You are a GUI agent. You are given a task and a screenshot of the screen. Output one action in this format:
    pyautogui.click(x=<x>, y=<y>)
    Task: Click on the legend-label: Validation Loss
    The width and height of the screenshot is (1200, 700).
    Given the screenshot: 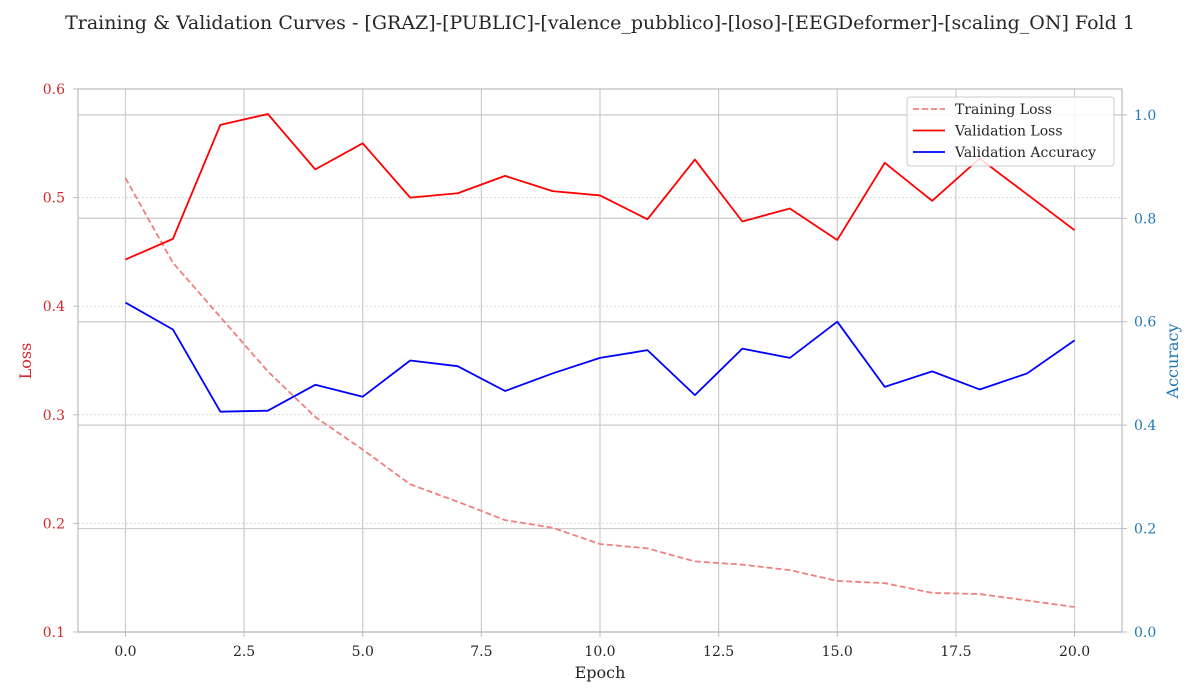 What is the action you would take?
    pyautogui.click(x=1008, y=132)
    